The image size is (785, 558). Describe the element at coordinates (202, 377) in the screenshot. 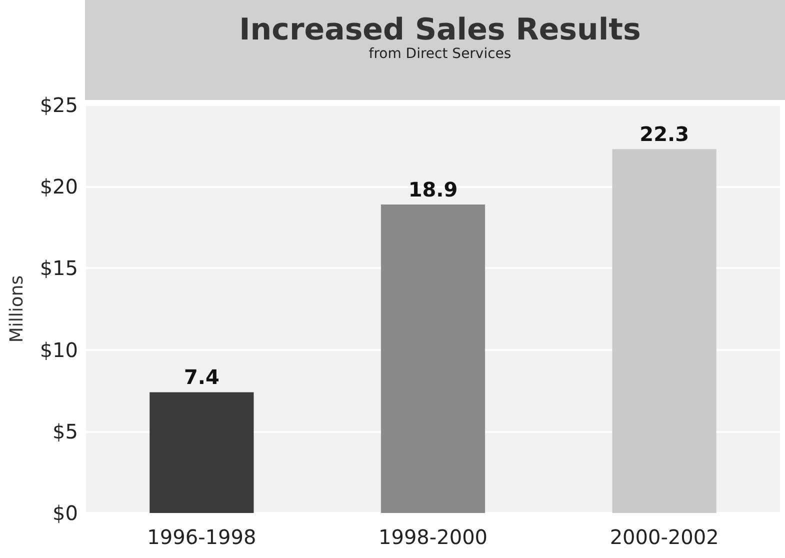

I see `data-label: 7.4` at that location.